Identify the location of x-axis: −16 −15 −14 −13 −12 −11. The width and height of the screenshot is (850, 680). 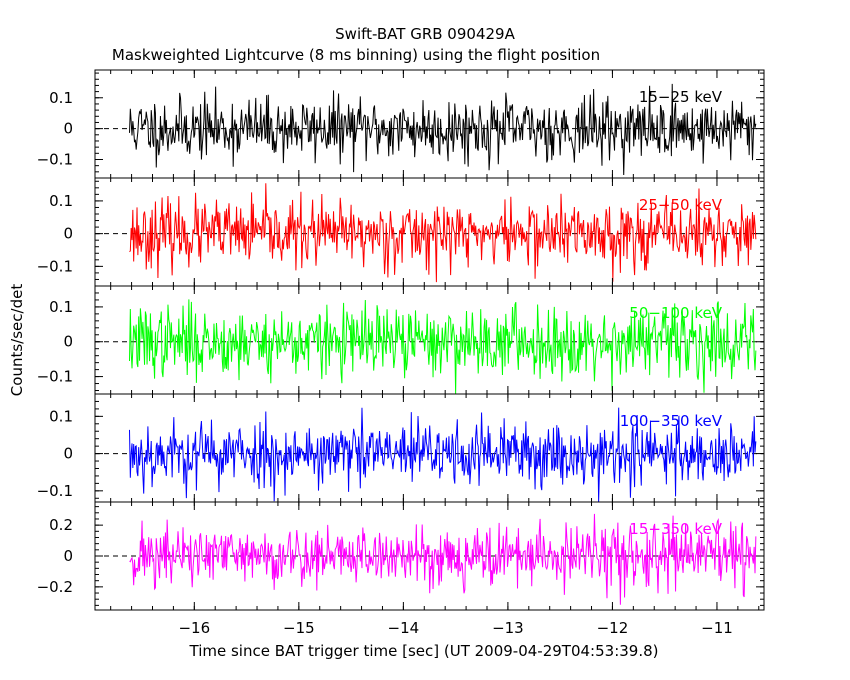
(455, 628).